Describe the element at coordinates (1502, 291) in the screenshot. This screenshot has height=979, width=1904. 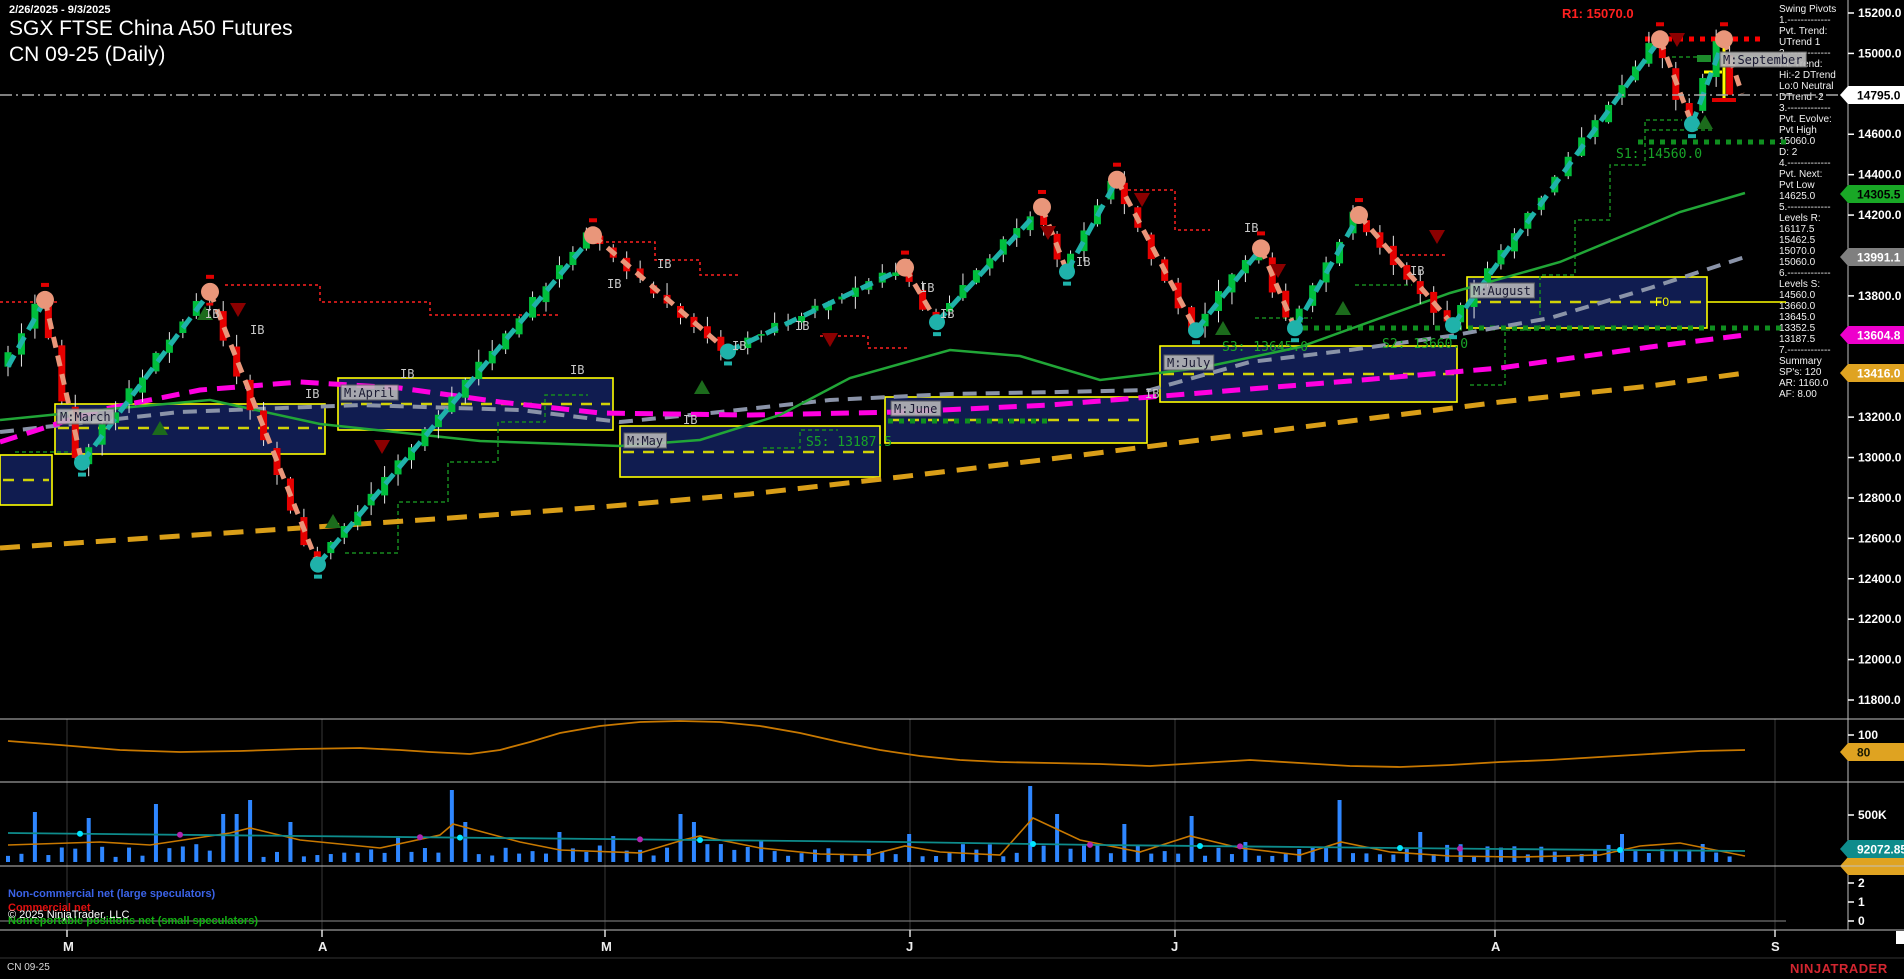
I see `month-zone-label: M:August` at that location.